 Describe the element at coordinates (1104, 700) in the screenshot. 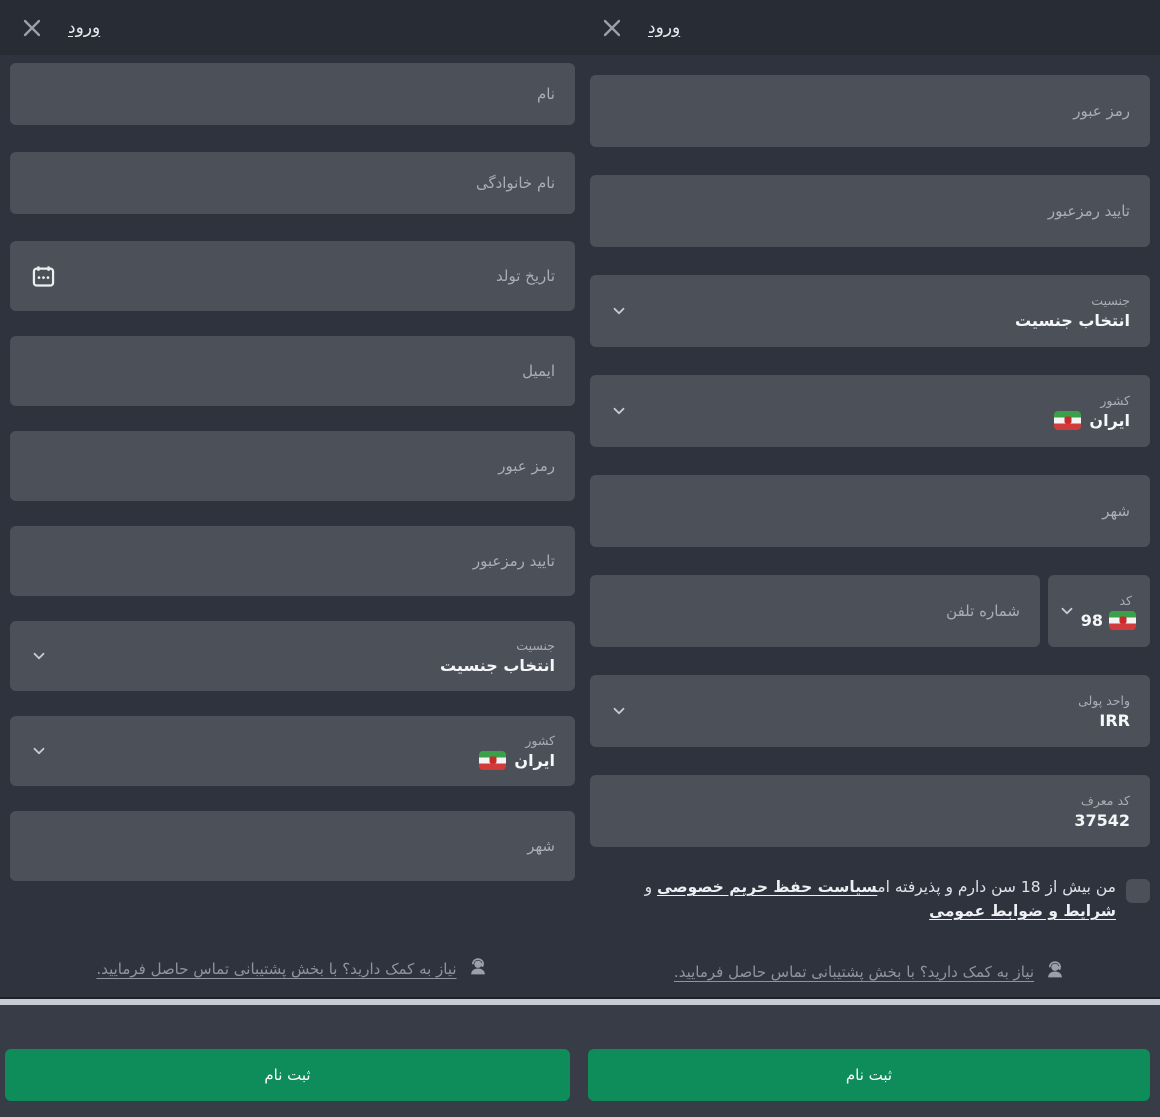

I see `currency-label: واحد پولی` at that location.